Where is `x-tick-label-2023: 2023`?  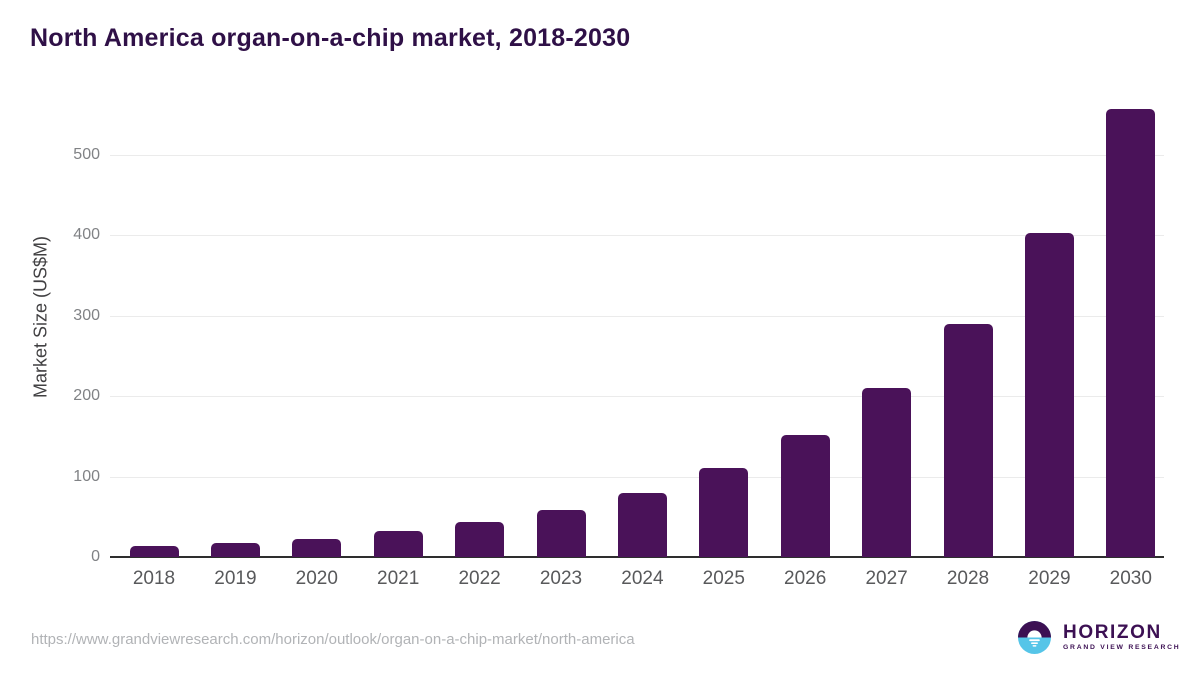 x-tick-label-2023: 2023 is located at coordinates (561, 578).